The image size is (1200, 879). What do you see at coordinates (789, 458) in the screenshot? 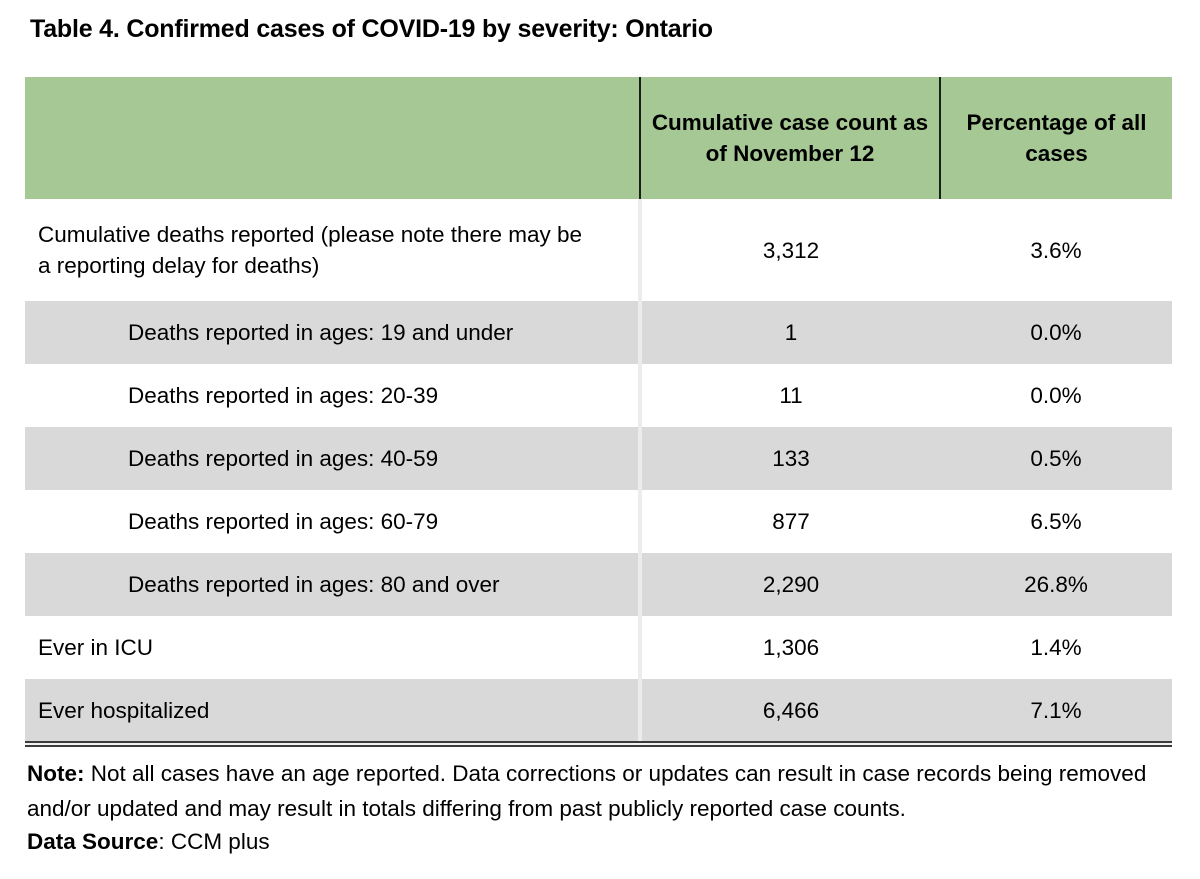
I see `case-count-cell: 133` at bounding box center [789, 458].